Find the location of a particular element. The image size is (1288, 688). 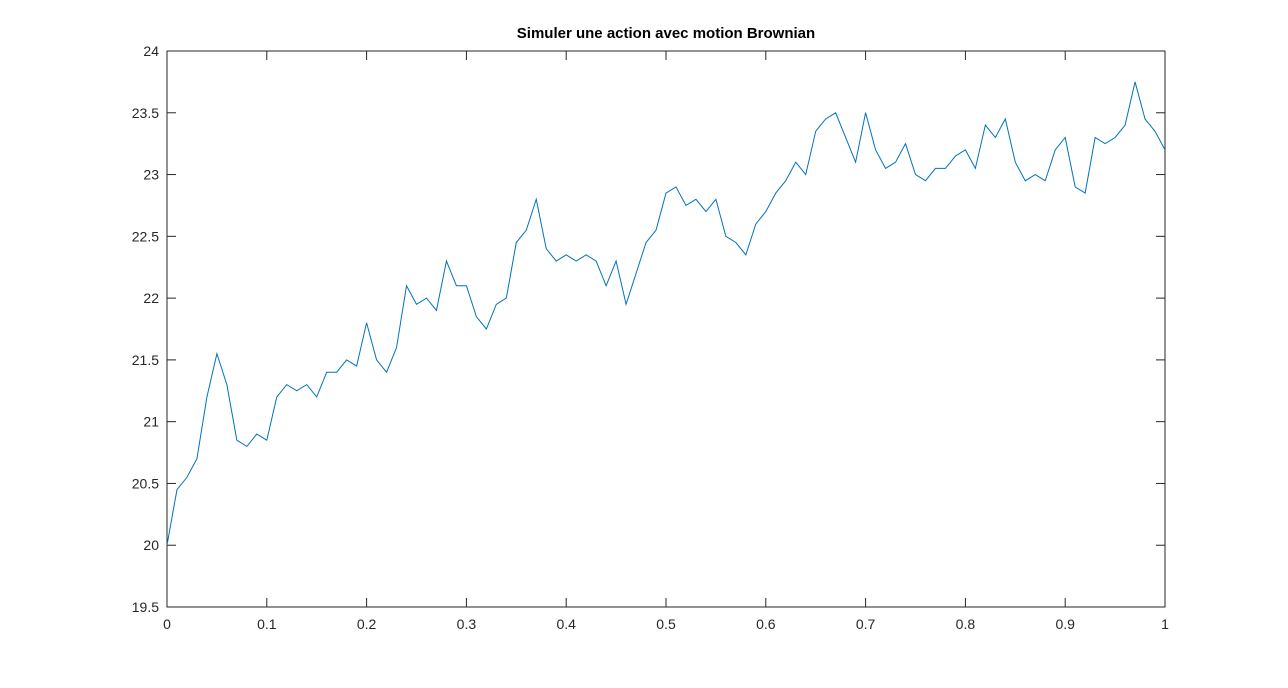

y-tick-label: 23 is located at coordinates (151, 175).